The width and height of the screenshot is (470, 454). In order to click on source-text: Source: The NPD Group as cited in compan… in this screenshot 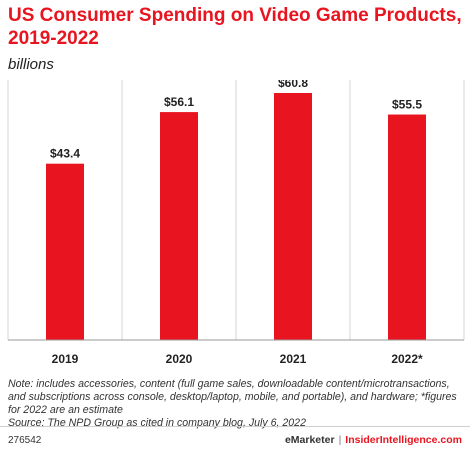, I will do `click(157, 423)`.